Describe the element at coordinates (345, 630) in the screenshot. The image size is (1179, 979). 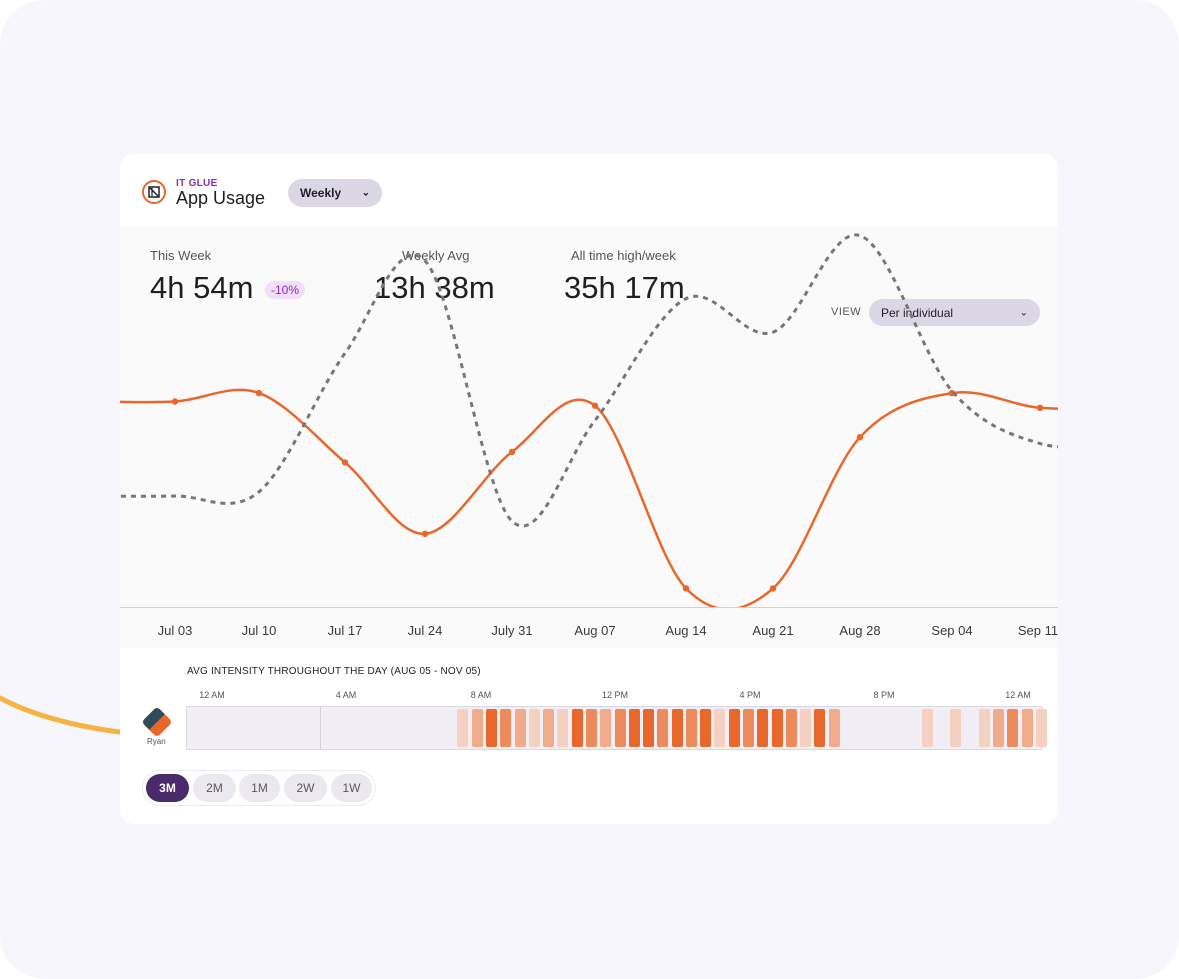
I see `x-tick-label: Jul 17` at that location.